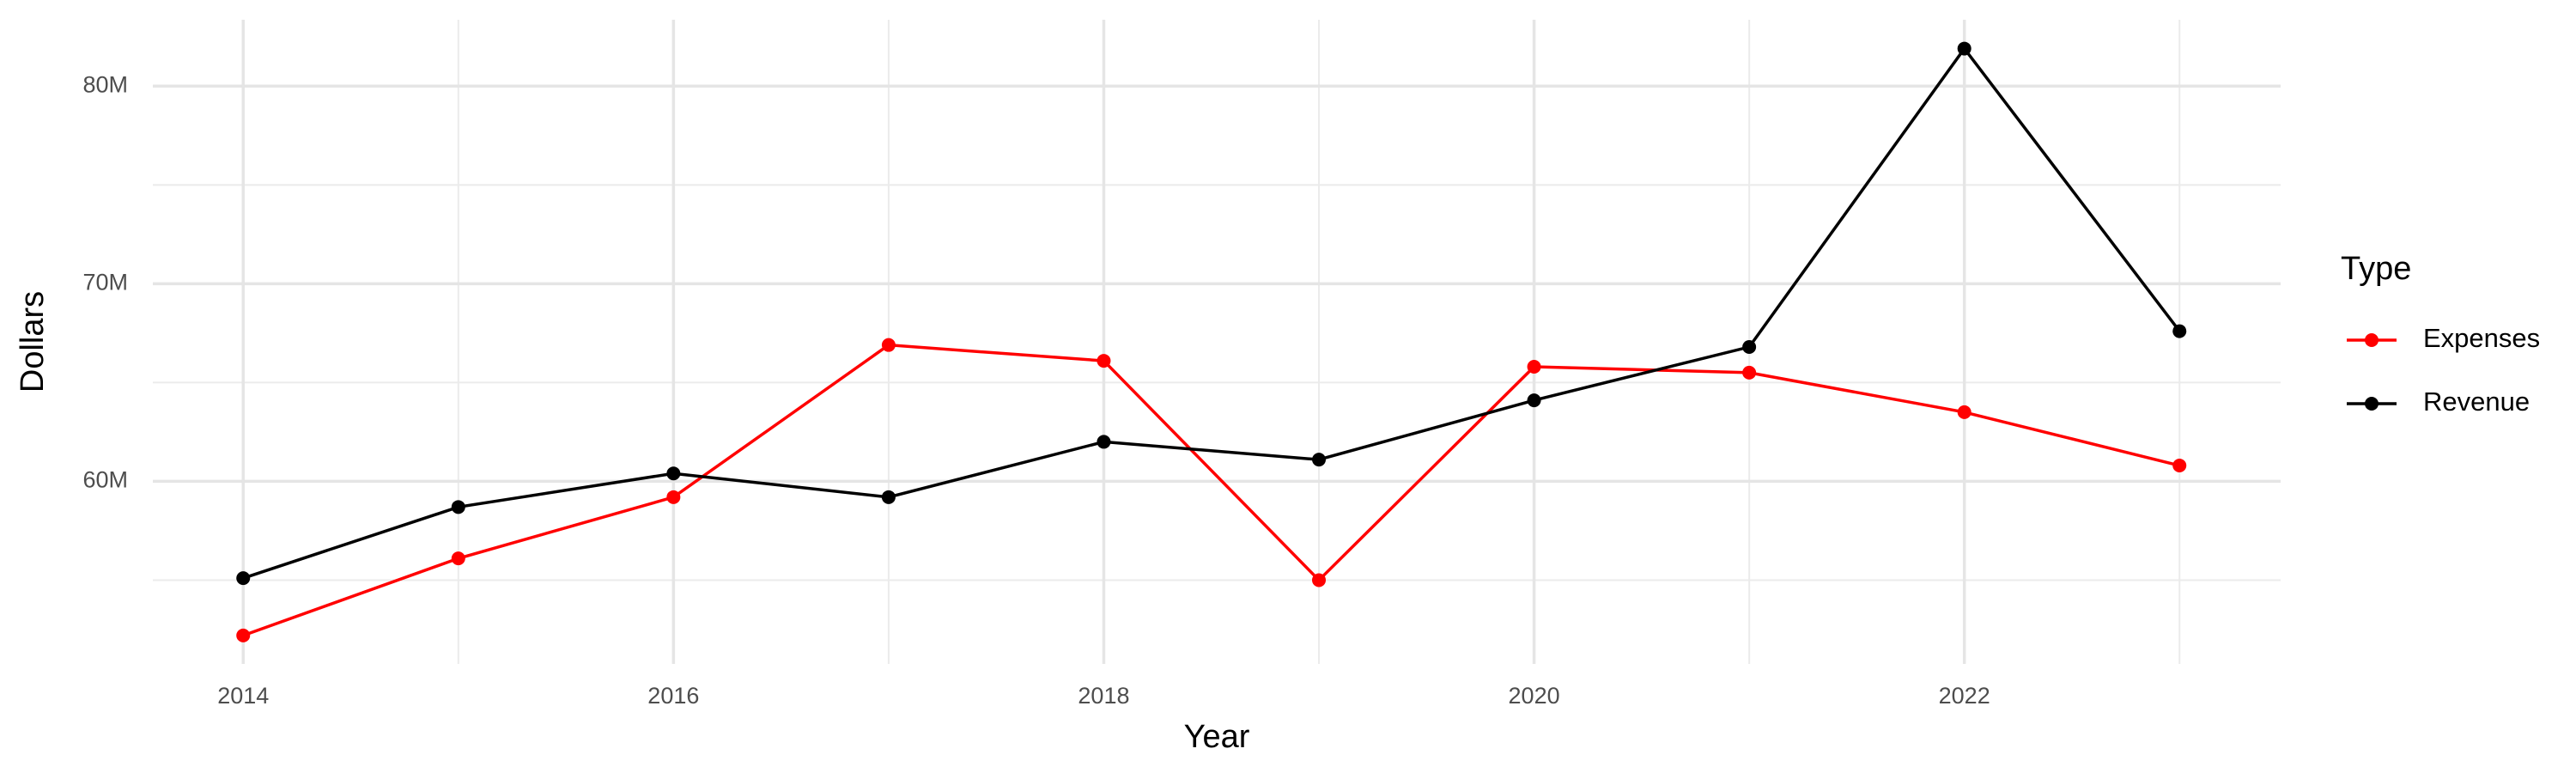  Describe the element at coordinates (673, 696) in the screenshot. I see `x-tick-label: 2016` at that location.